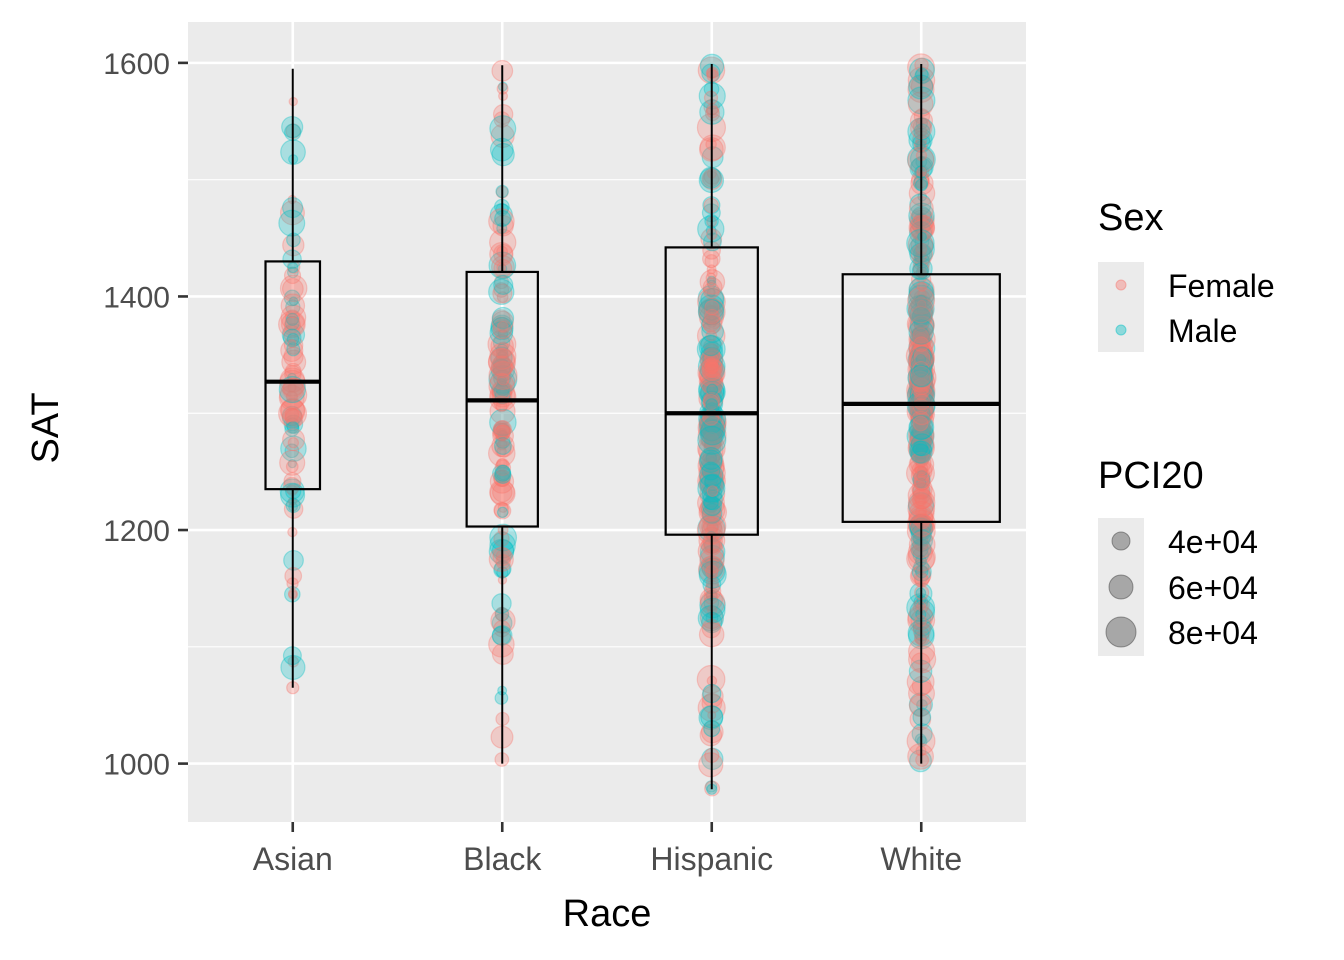  Describe the element at coordinates (1121, 330) in the screenshot. I see `legend-key-male-bg` at that location.